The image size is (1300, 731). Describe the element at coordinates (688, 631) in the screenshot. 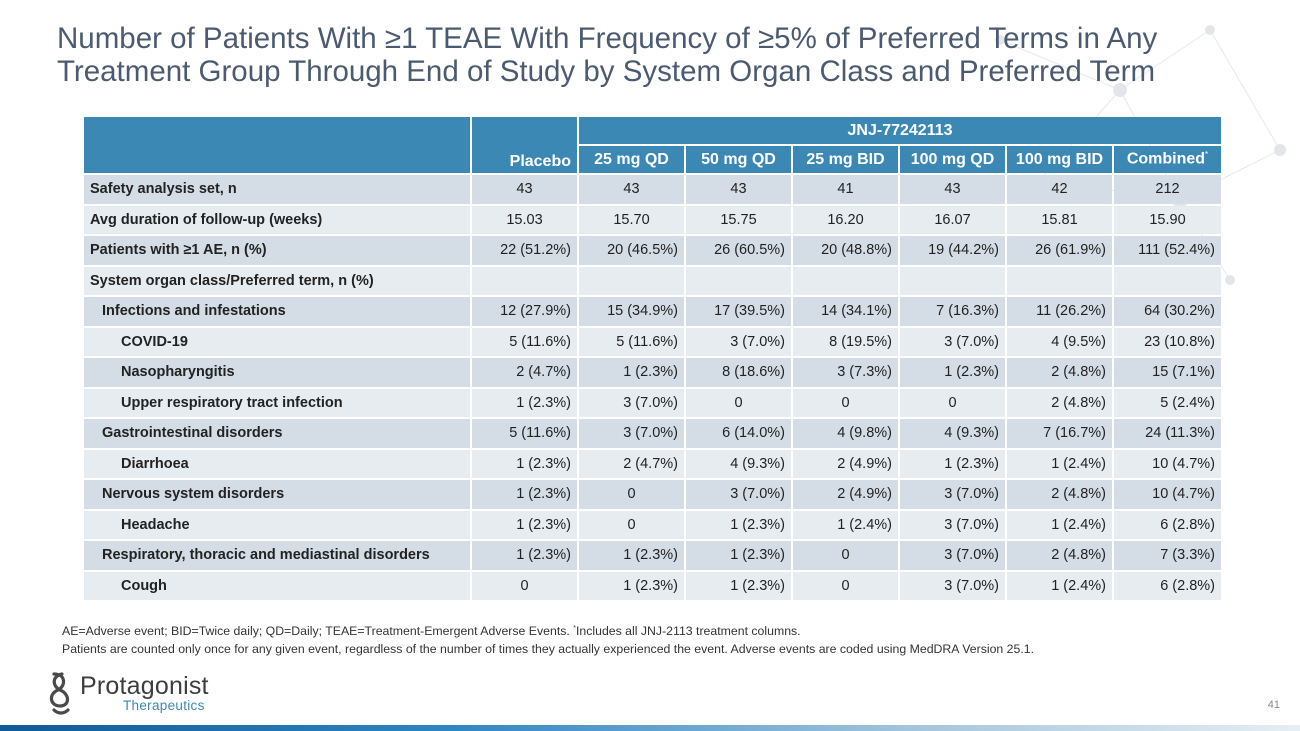

I see `footnote-combined-note: Includes all JNJ-2113 treatment columns.` at that location.